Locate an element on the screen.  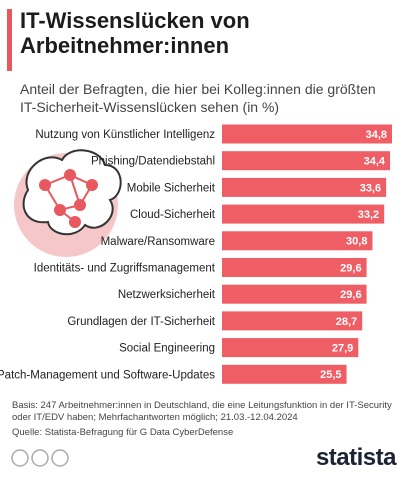
category-label: Social Engineering is located at coordinates (167, 349).